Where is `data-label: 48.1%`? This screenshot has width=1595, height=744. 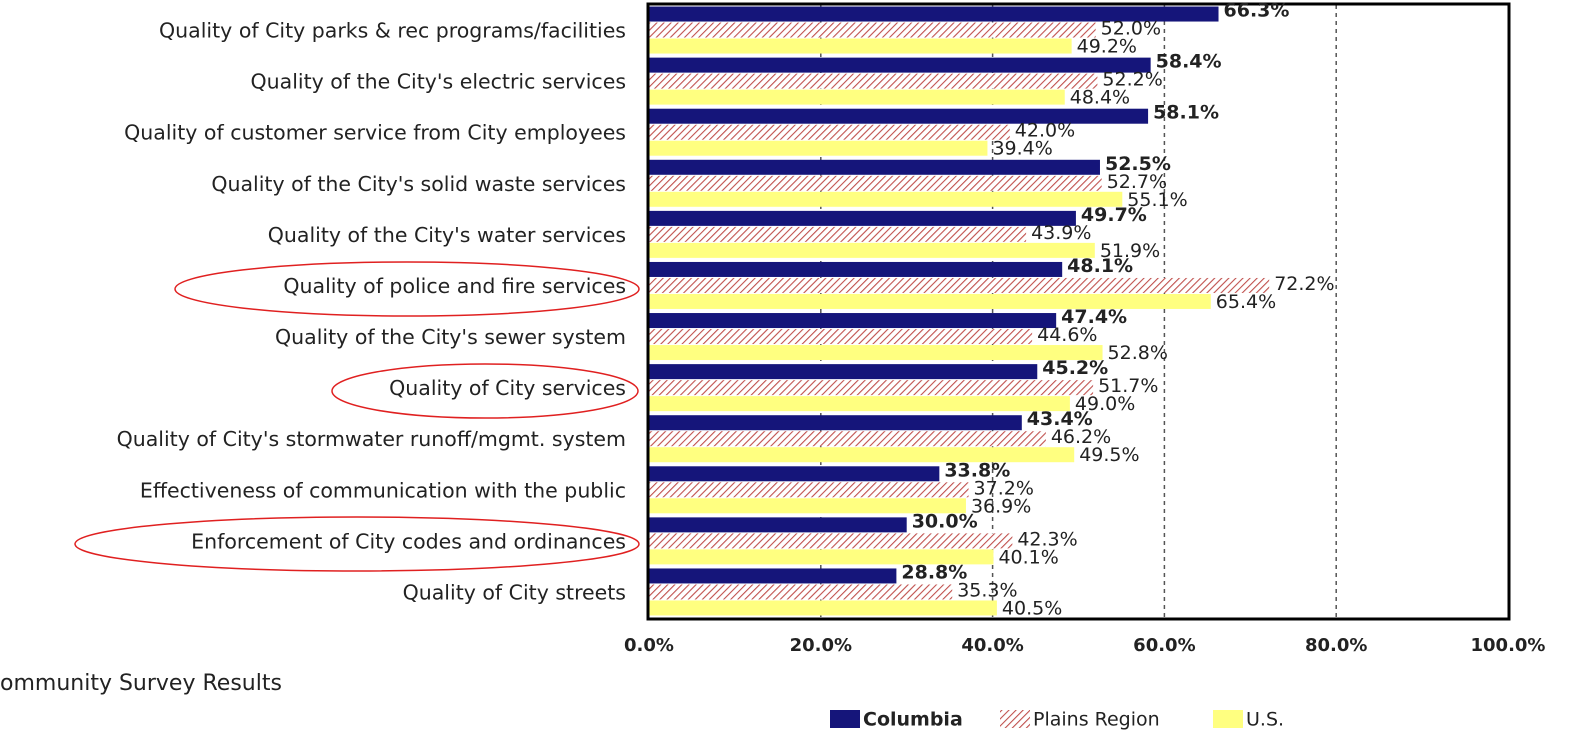
data-label: 48.1% is located at coordinates (1100, 266).